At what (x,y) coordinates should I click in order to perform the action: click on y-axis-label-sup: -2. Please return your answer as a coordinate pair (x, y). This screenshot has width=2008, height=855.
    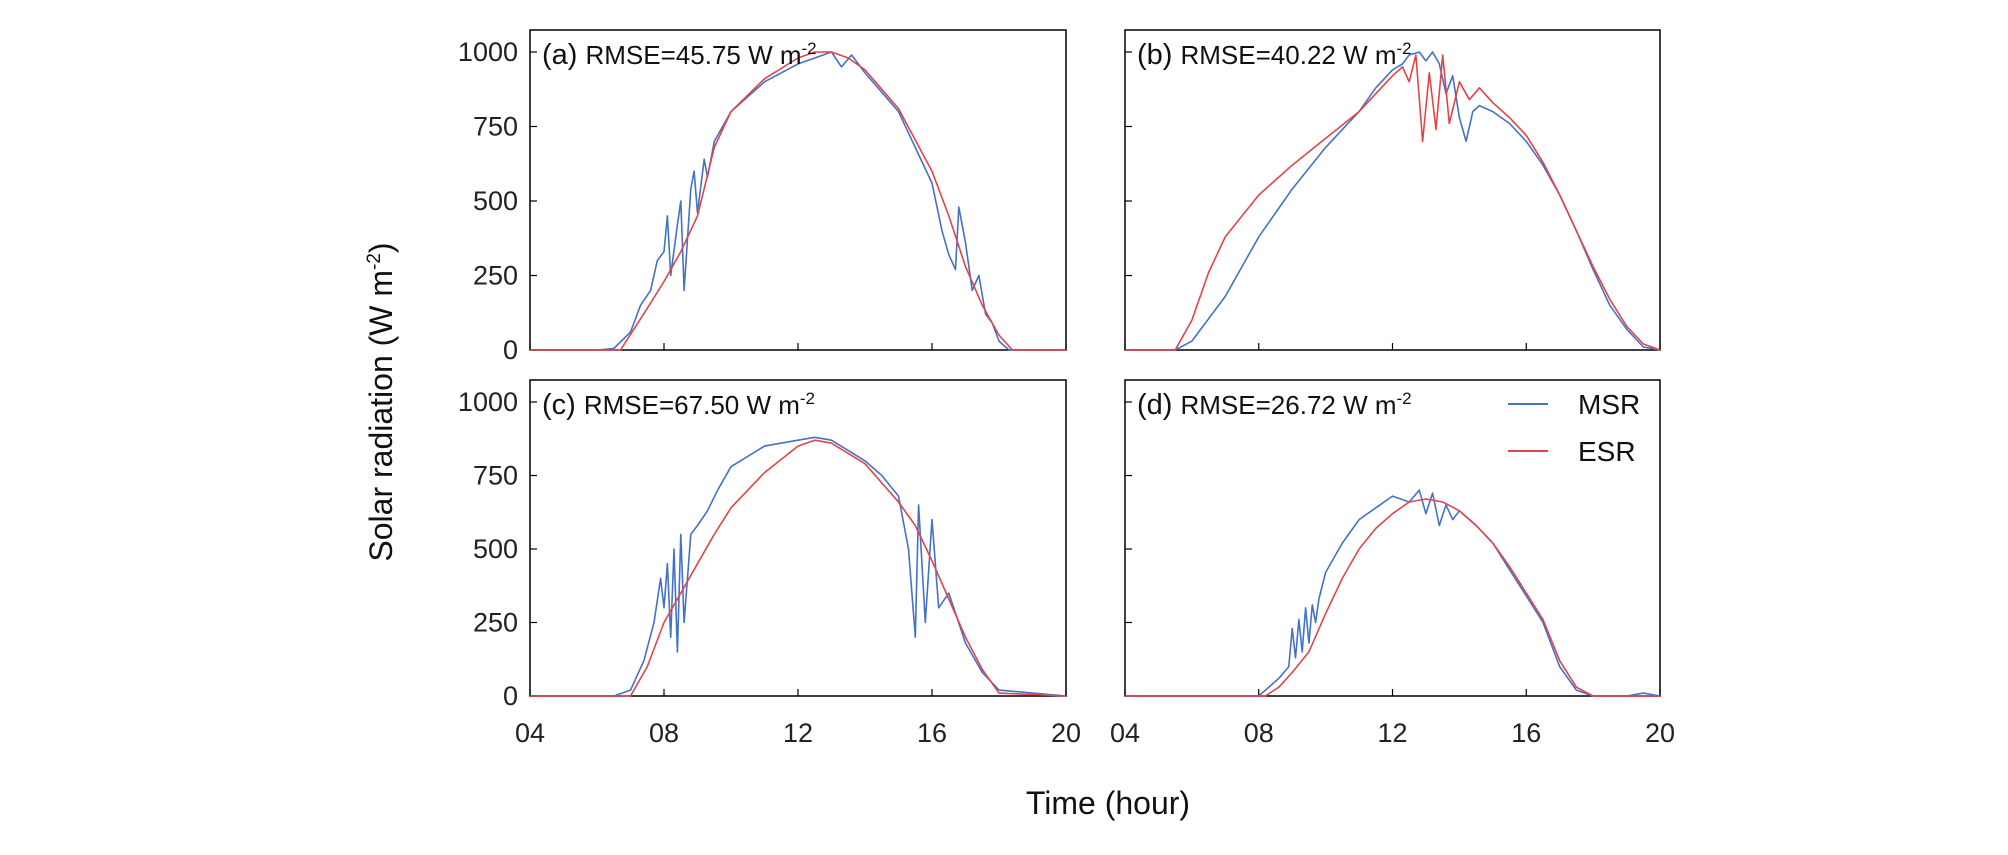
    Looking at the image, I should click on (374, 261).